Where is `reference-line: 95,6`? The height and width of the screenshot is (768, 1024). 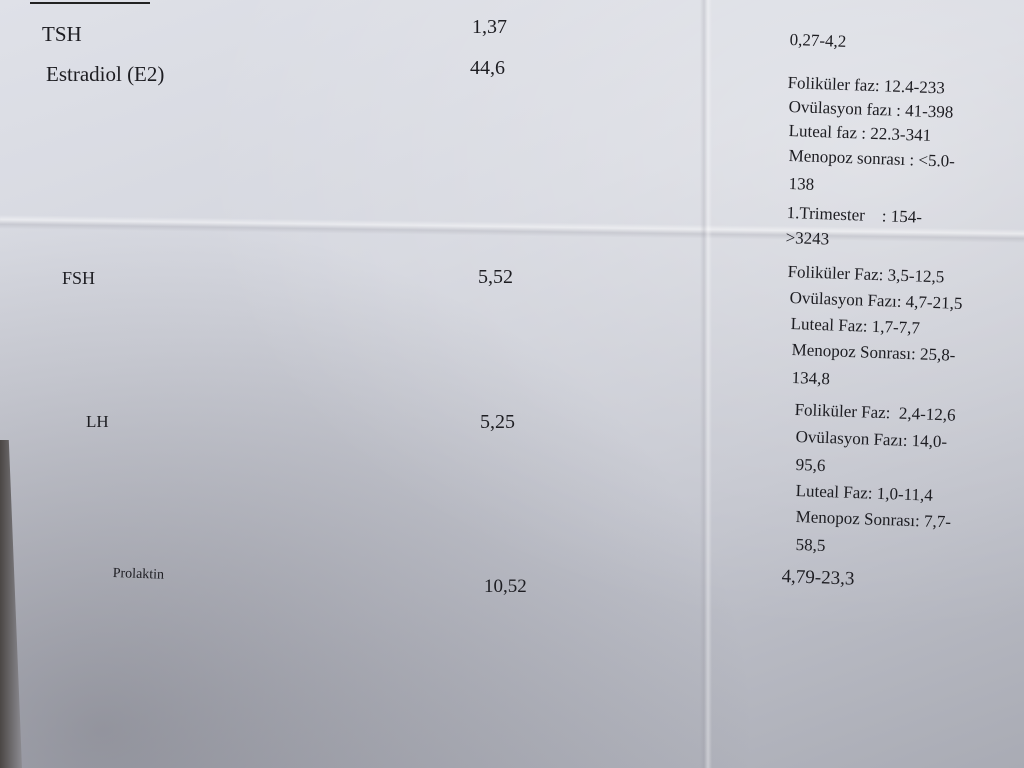 reference-line: 95,6 is located at coordinates (810, 465).